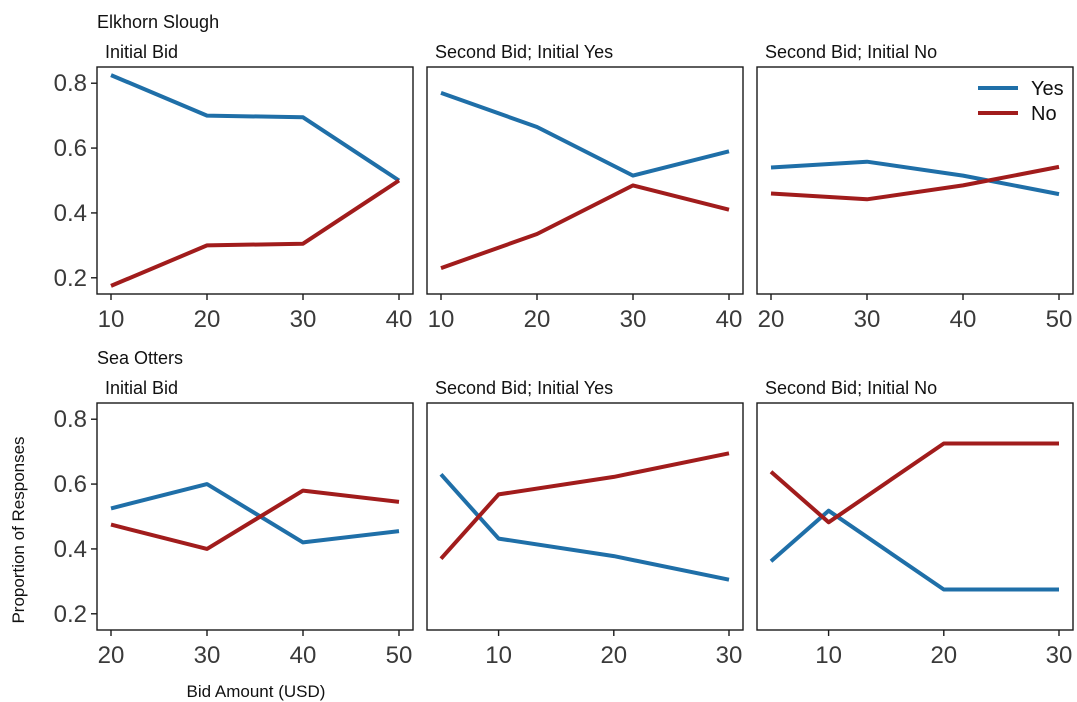 This screenshot has height=702, width=1077. I want to click on panel-6: Second Bid; Initial No 10 20 30, so click(915, 523).